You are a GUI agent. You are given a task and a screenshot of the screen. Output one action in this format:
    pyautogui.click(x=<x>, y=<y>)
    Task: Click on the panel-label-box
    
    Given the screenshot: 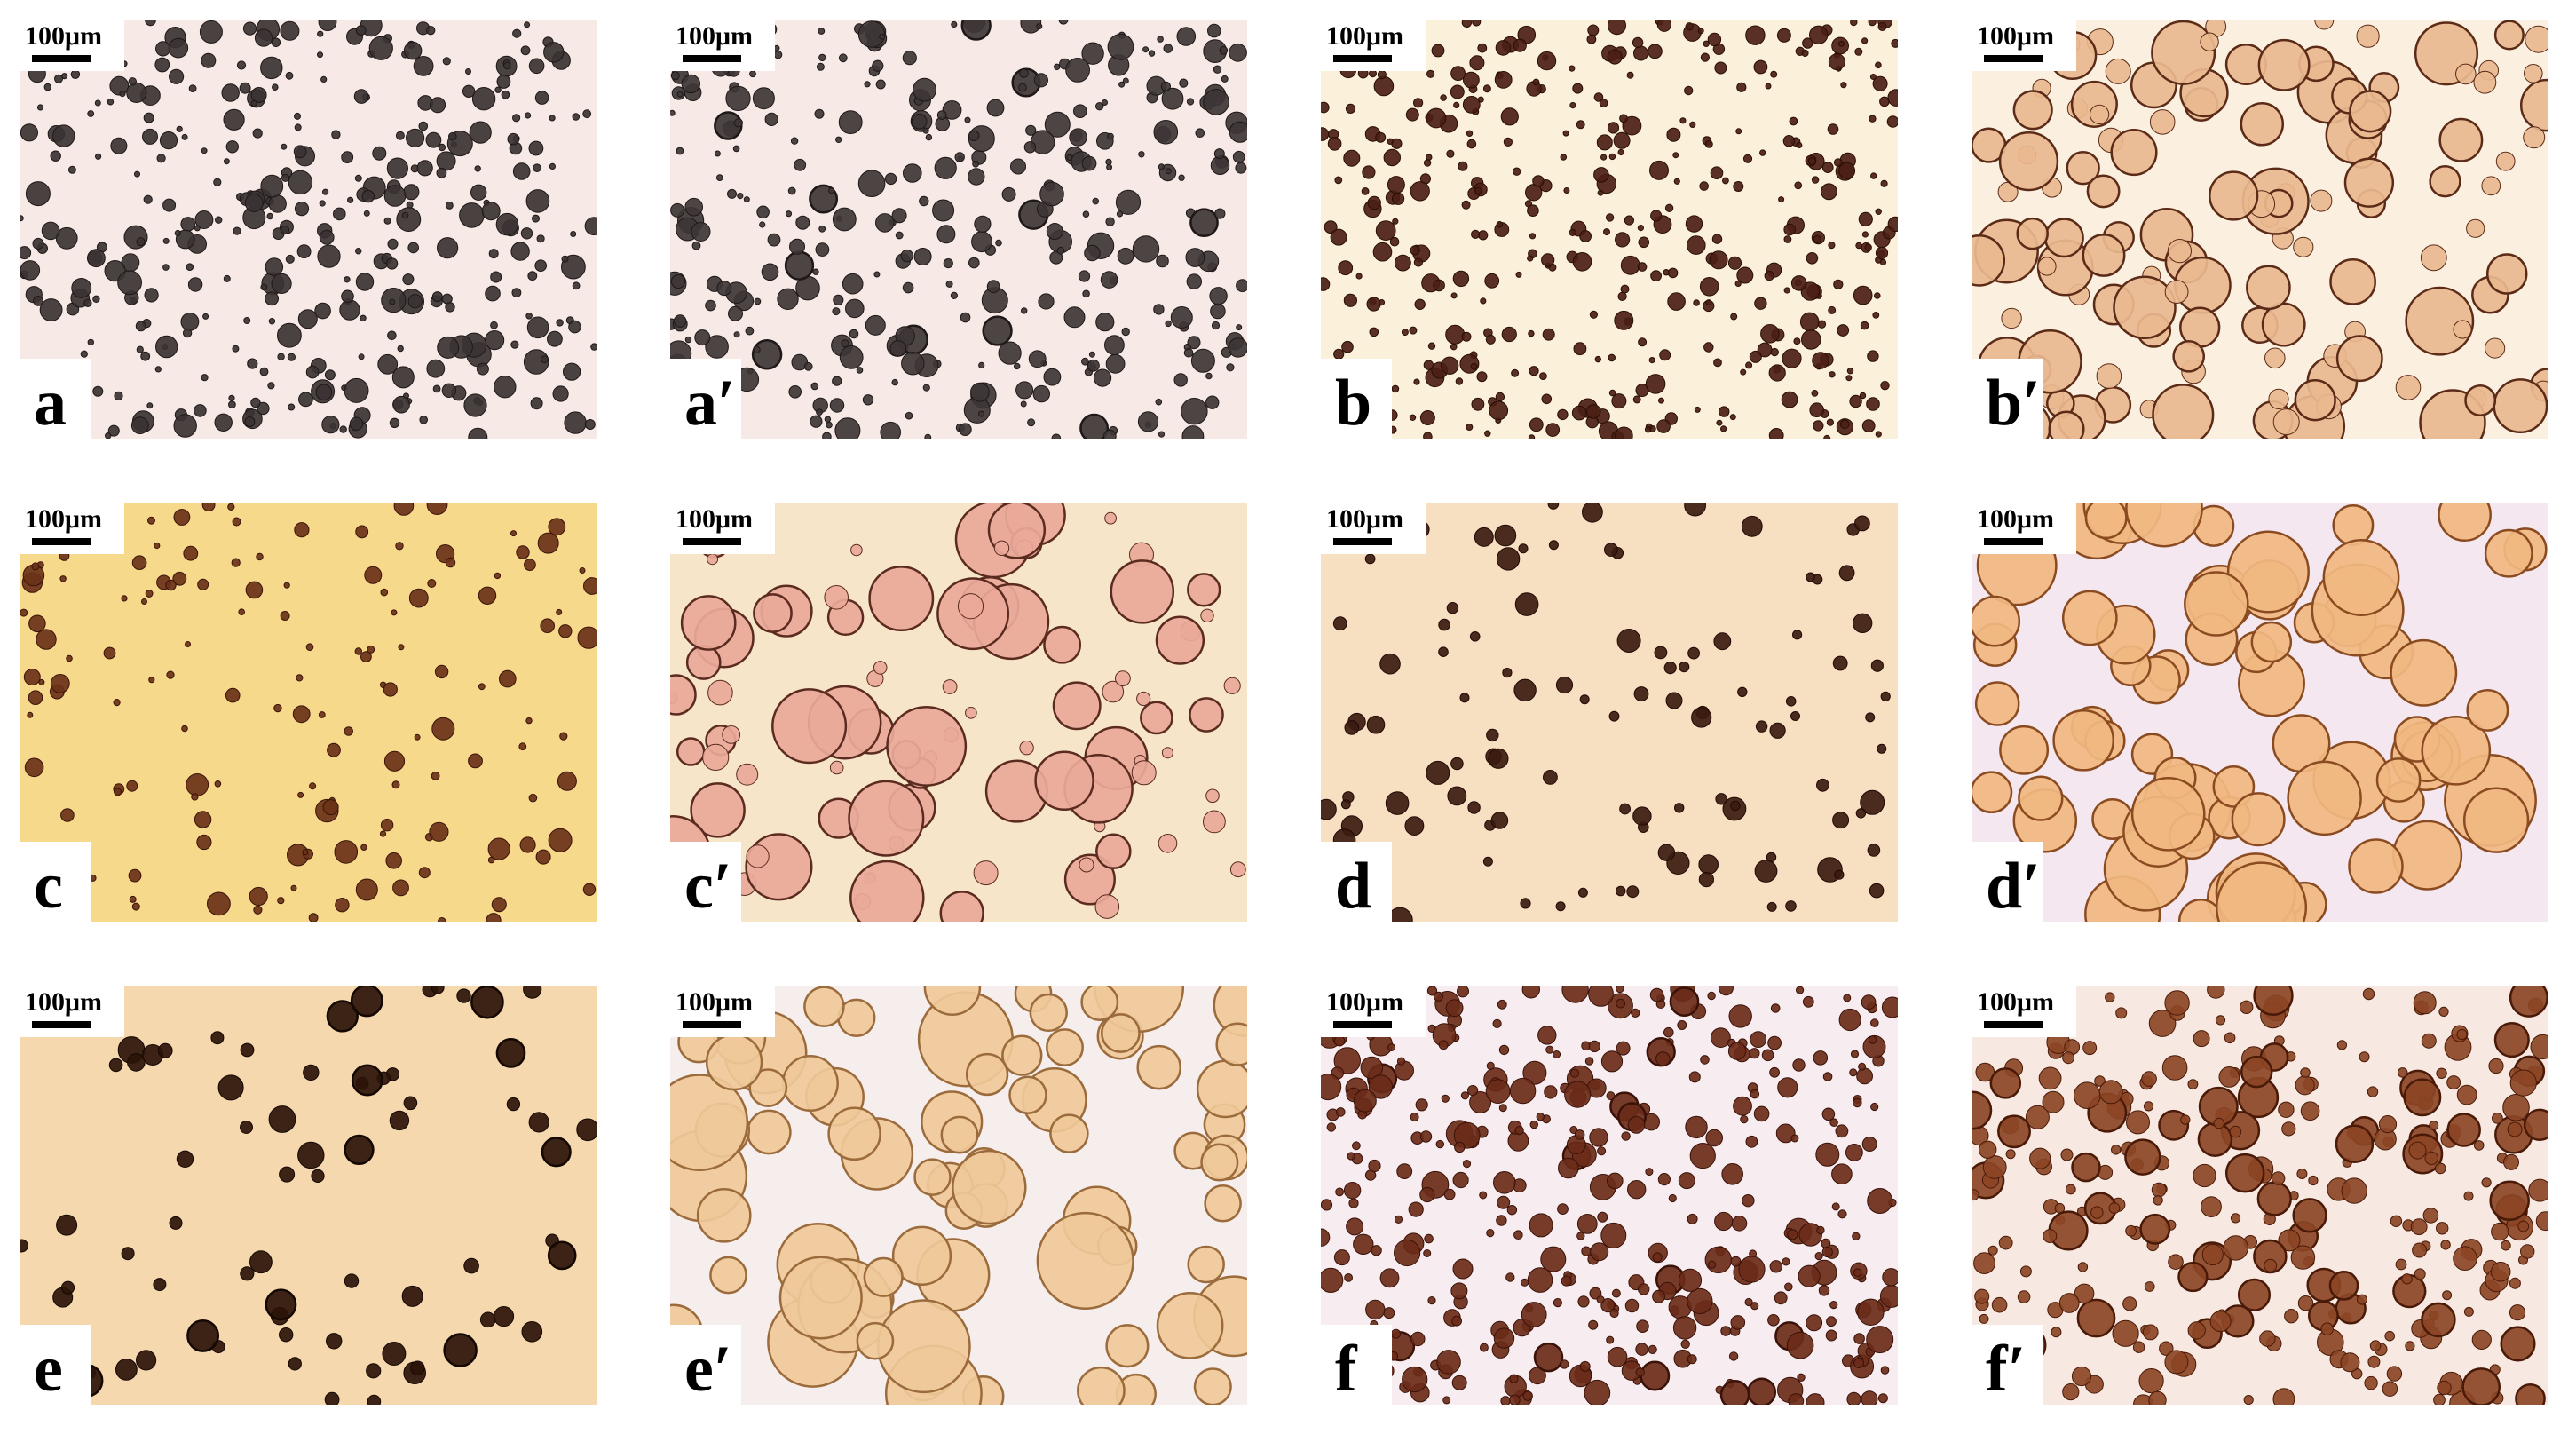 What is the action you would take?
    pyautogui.click(x=1356, y=1365)
    